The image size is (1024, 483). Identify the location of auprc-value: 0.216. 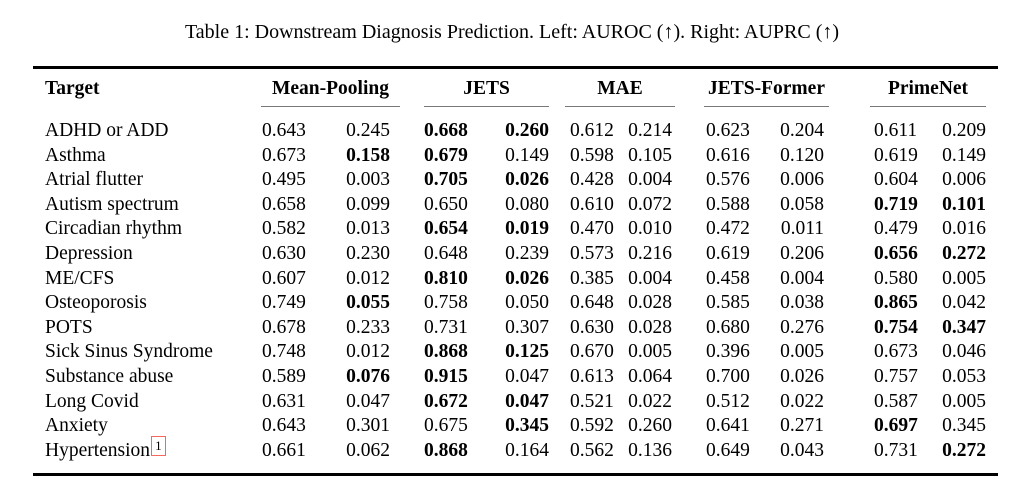
(650, 253).